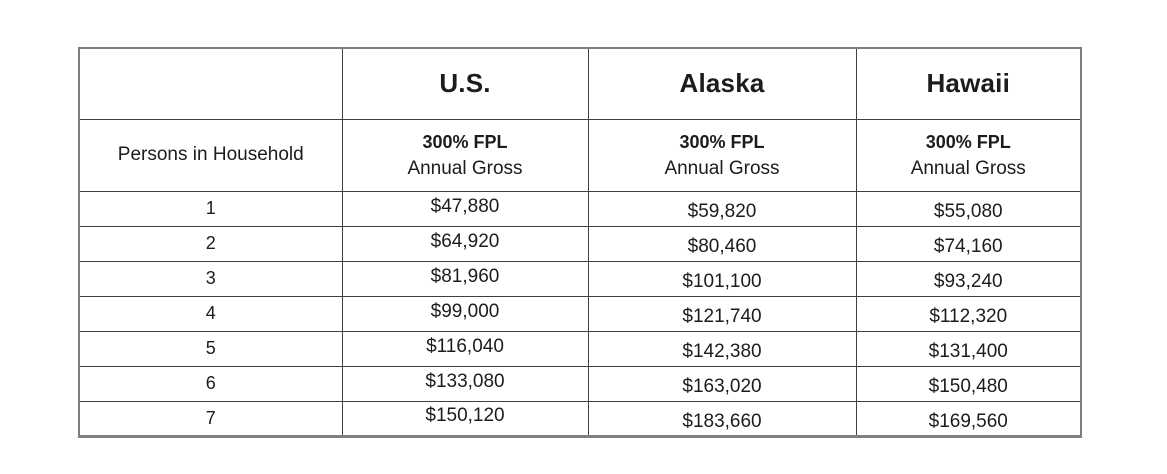 The width and height of the screenshot is (1167, 474). I want to click on table-row: 6 $133,080 $163,020 $150,480, so click(580, 383).